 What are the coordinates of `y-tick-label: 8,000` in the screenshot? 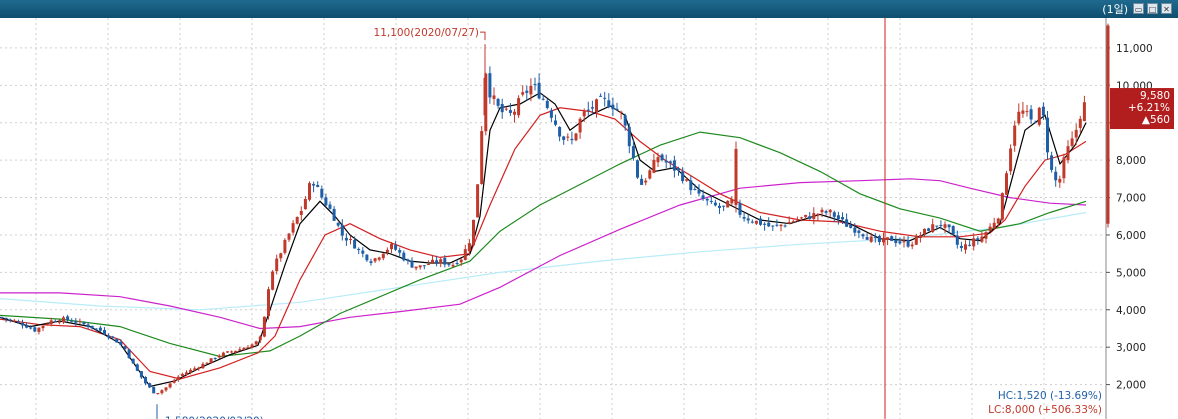 It's located at (1131, 161).